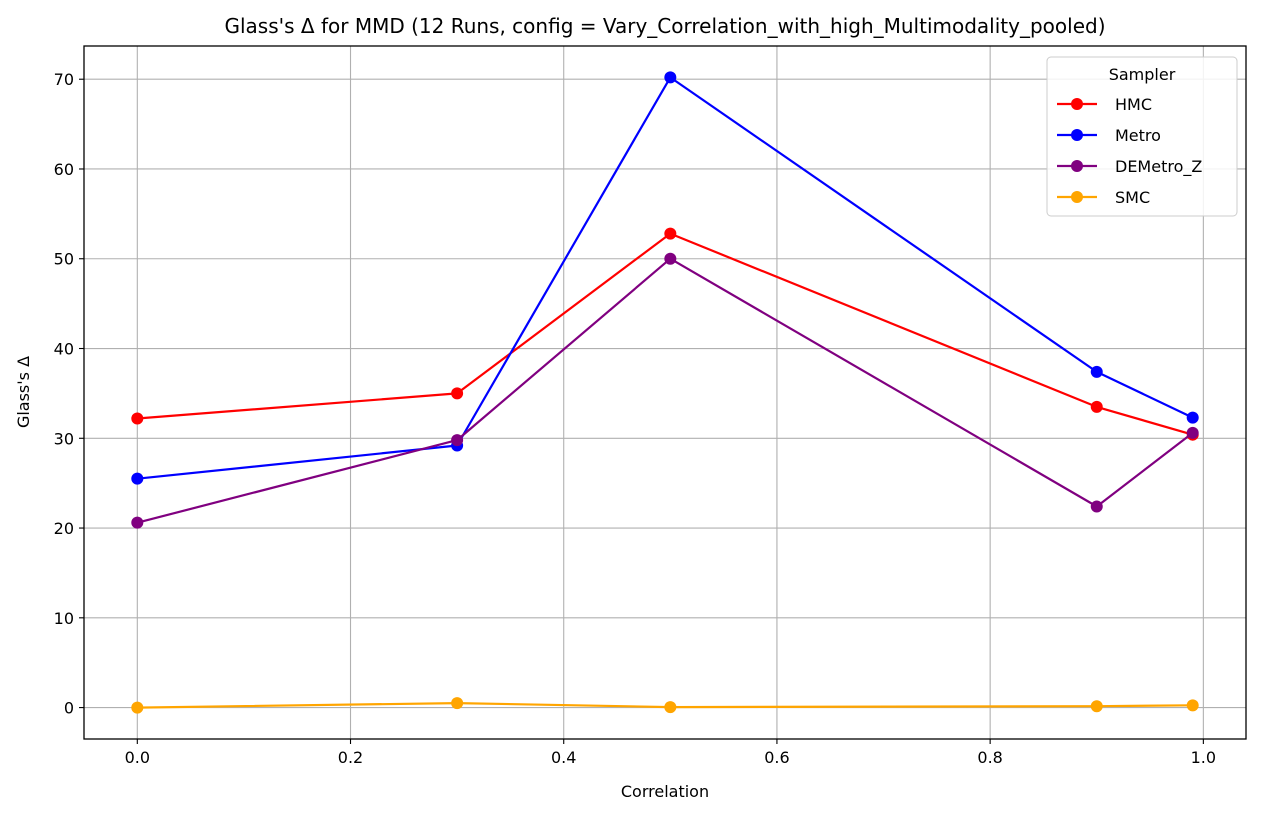  What do you see at coordinates (1132, 197) in the screenshot?
I see `legend-label-smc: SMC` at bounding box center [1132, 197].